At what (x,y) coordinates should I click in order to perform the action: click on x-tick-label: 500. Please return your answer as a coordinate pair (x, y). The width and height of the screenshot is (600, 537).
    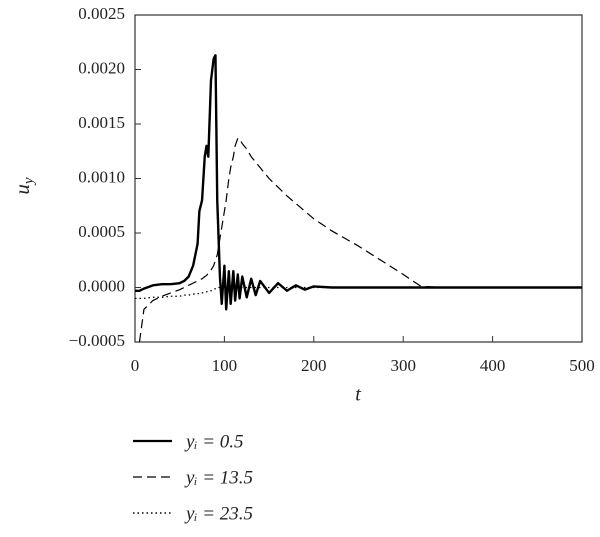
    Looking at the image, I should click on (582, 365).